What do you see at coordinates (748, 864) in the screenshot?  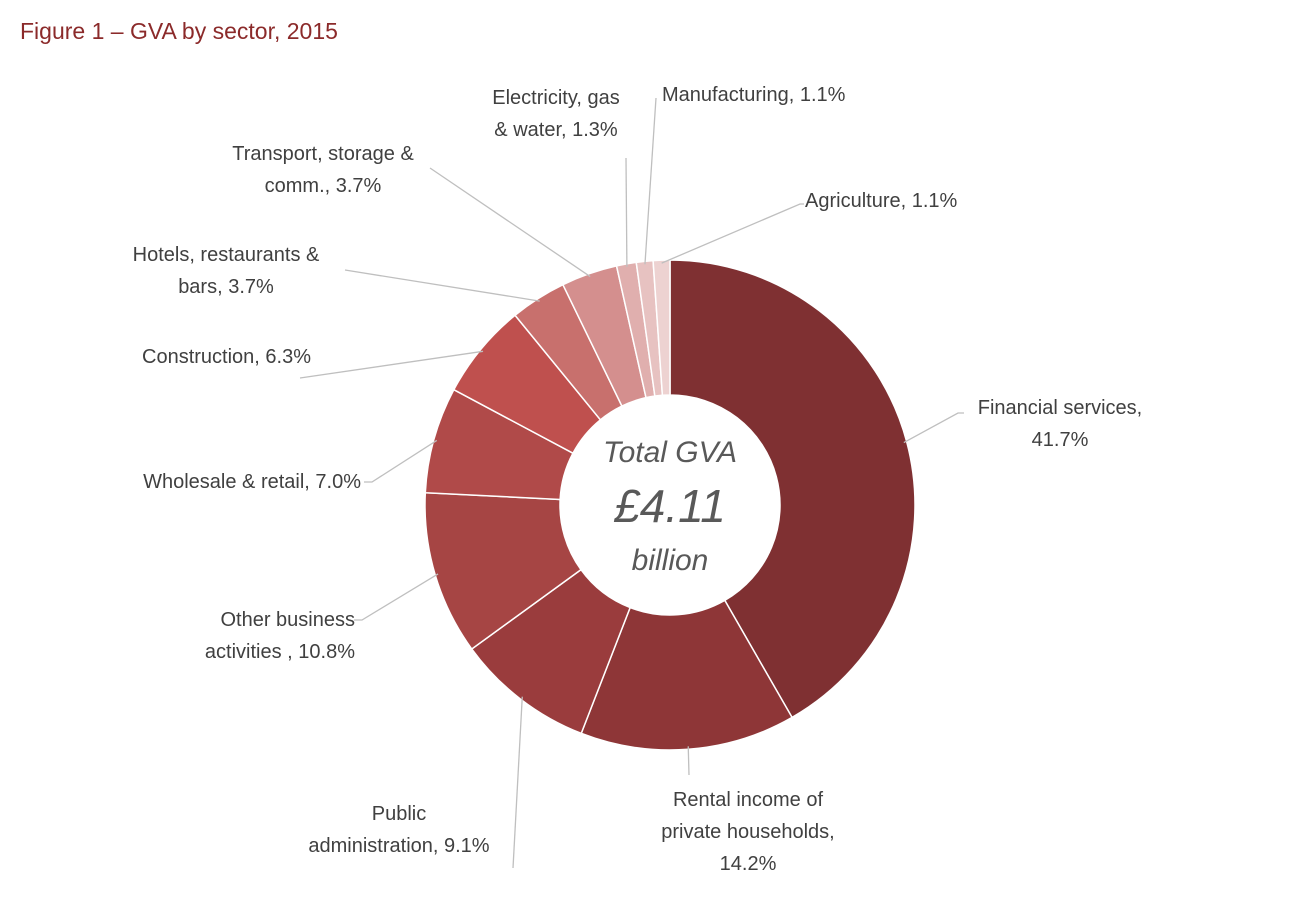 I see `data-label-line: 14.2%` at bounding box center [748, 864].